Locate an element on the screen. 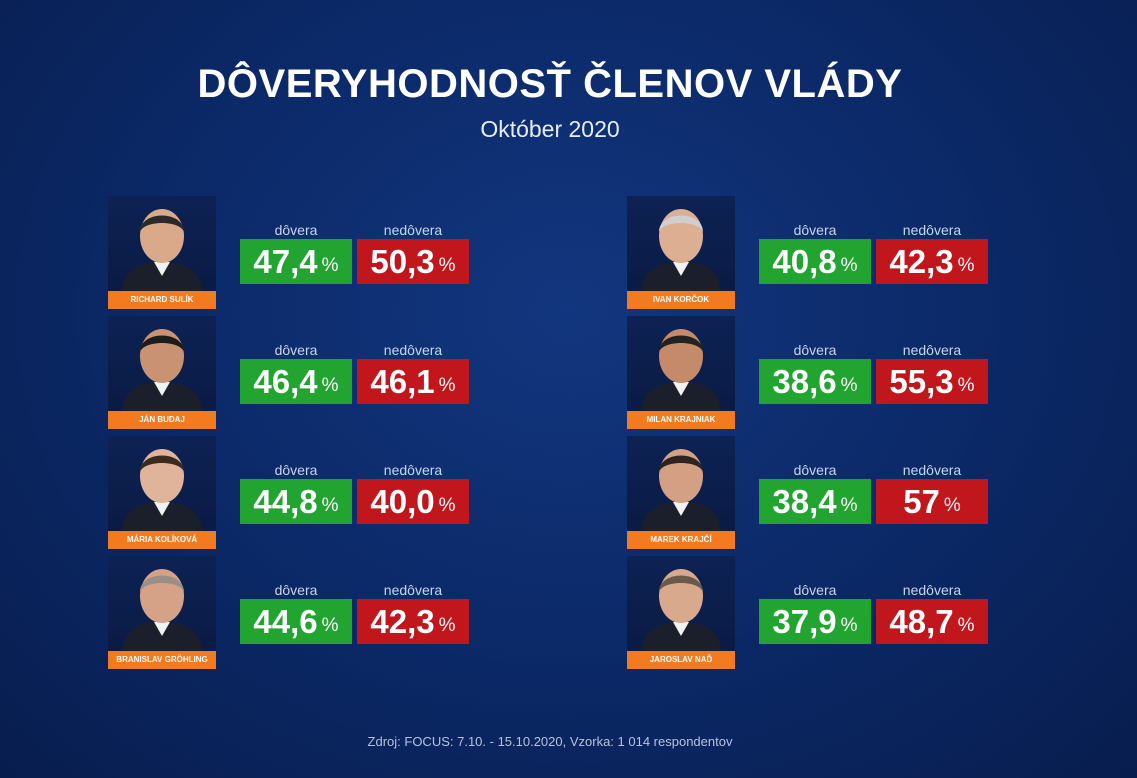 Image resolution: width=1137 pixels, height=778 pixels. trust-value-box: 46,4% is located at coordinates (296, 381).